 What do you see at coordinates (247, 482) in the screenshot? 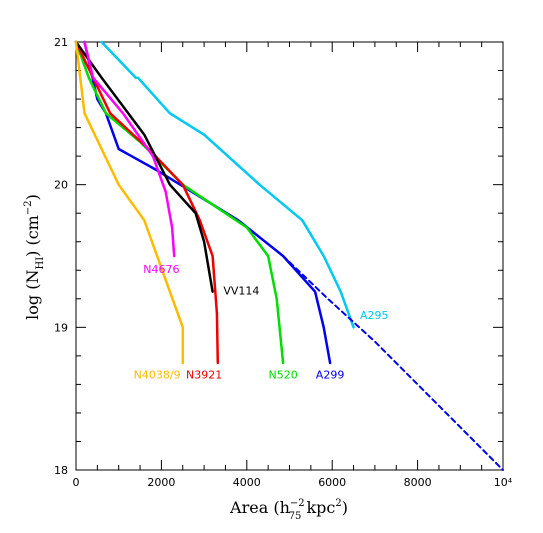
I see `x-tick-label: 4000` at bounding box center [247, 482].